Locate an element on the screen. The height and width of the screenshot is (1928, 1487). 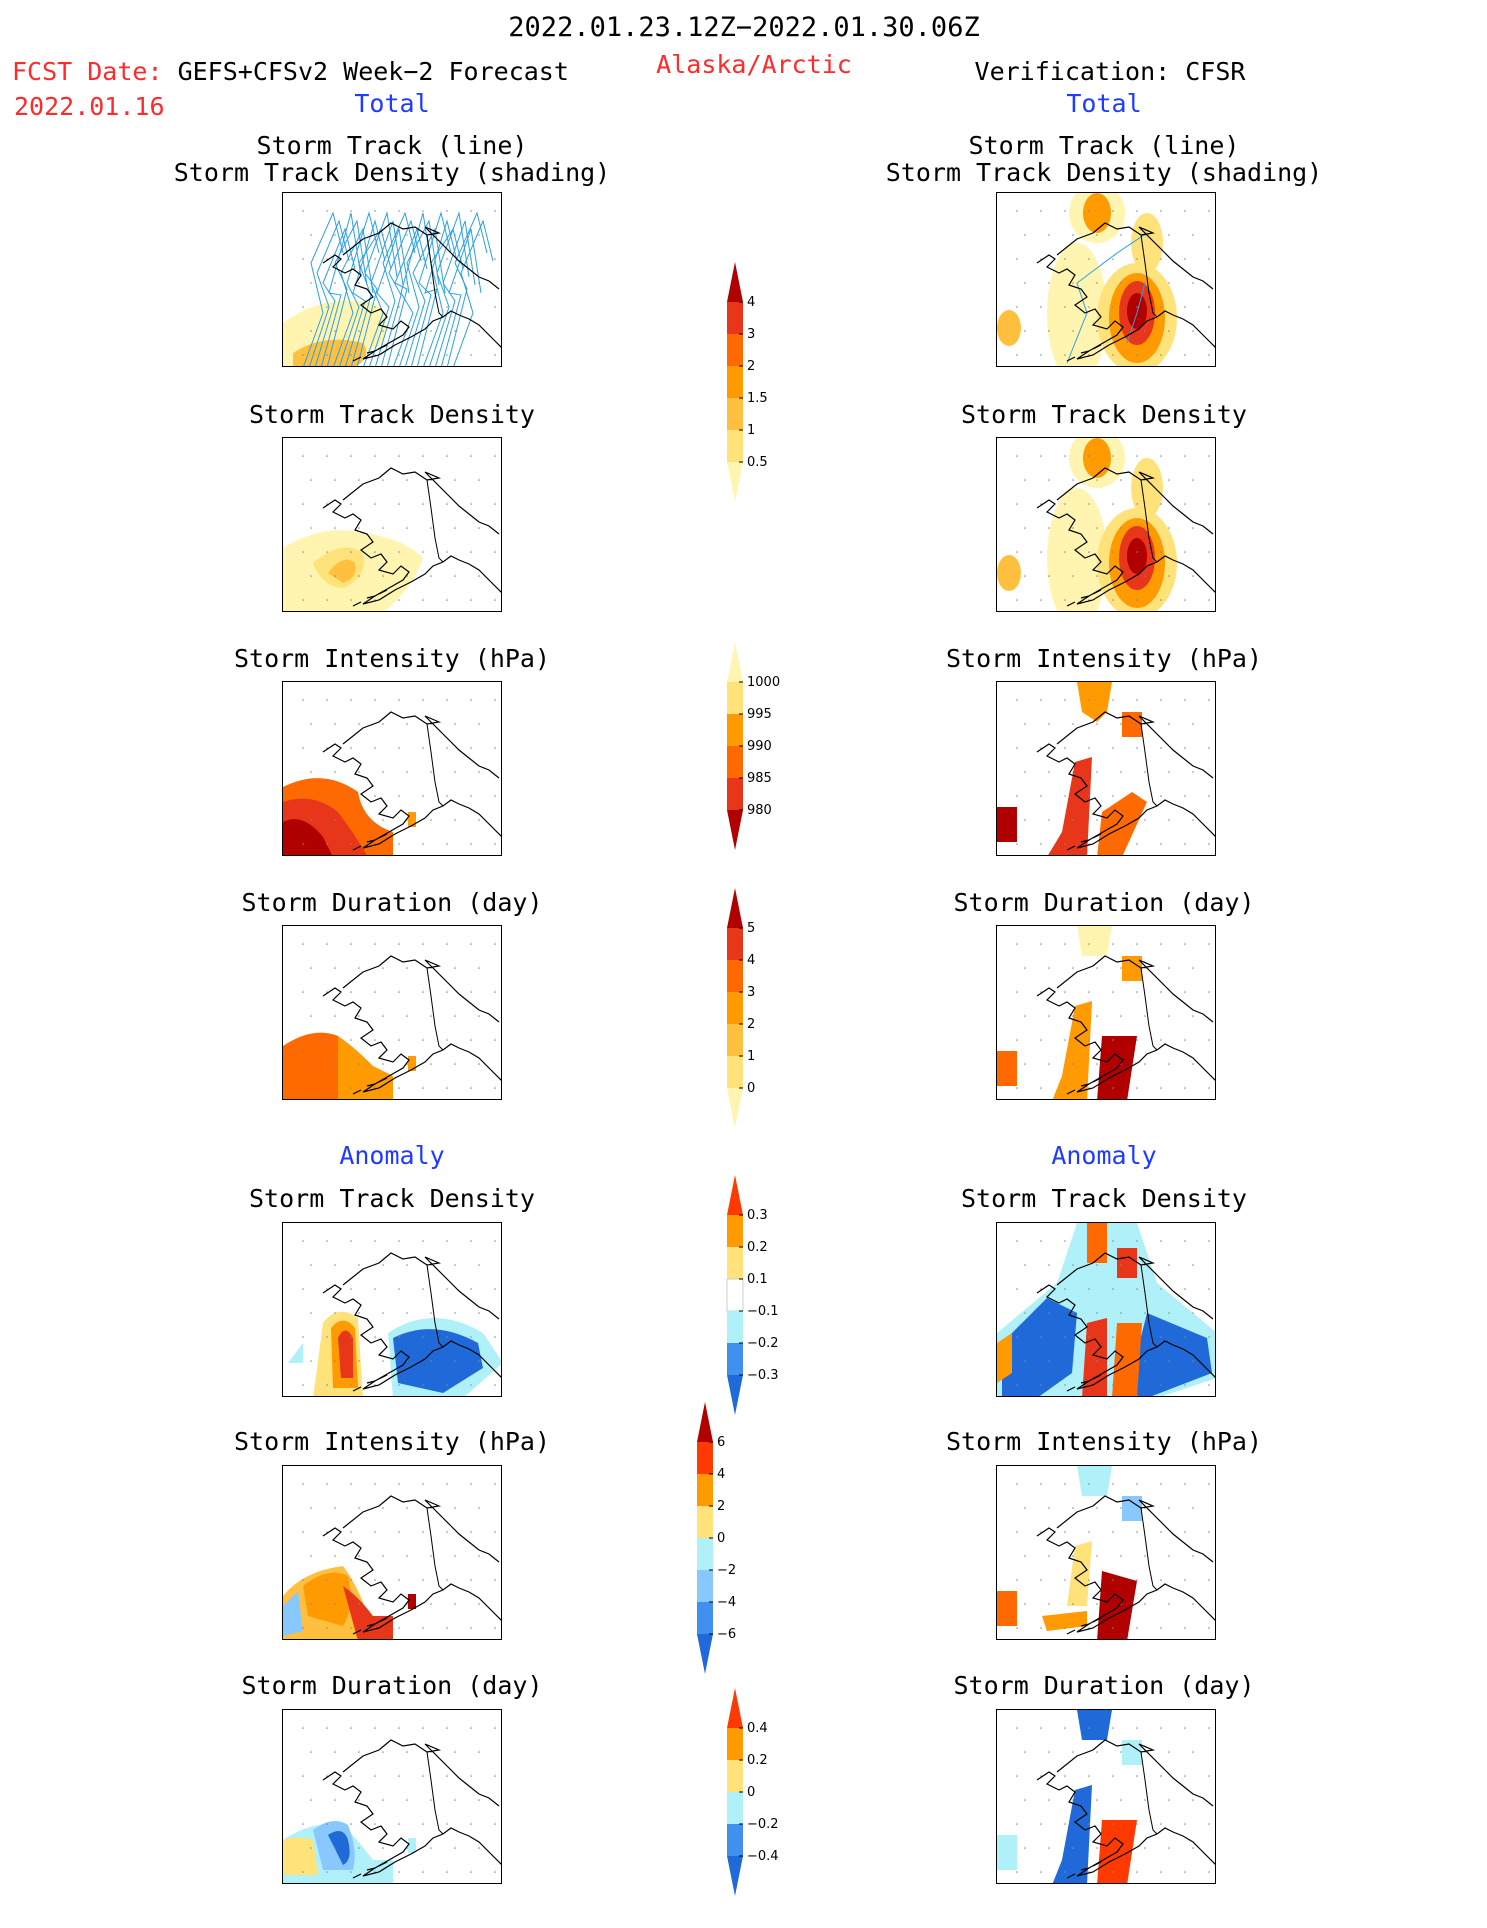
colorbar-tick-label: −0.4 is located at coordinates (763, 1856).